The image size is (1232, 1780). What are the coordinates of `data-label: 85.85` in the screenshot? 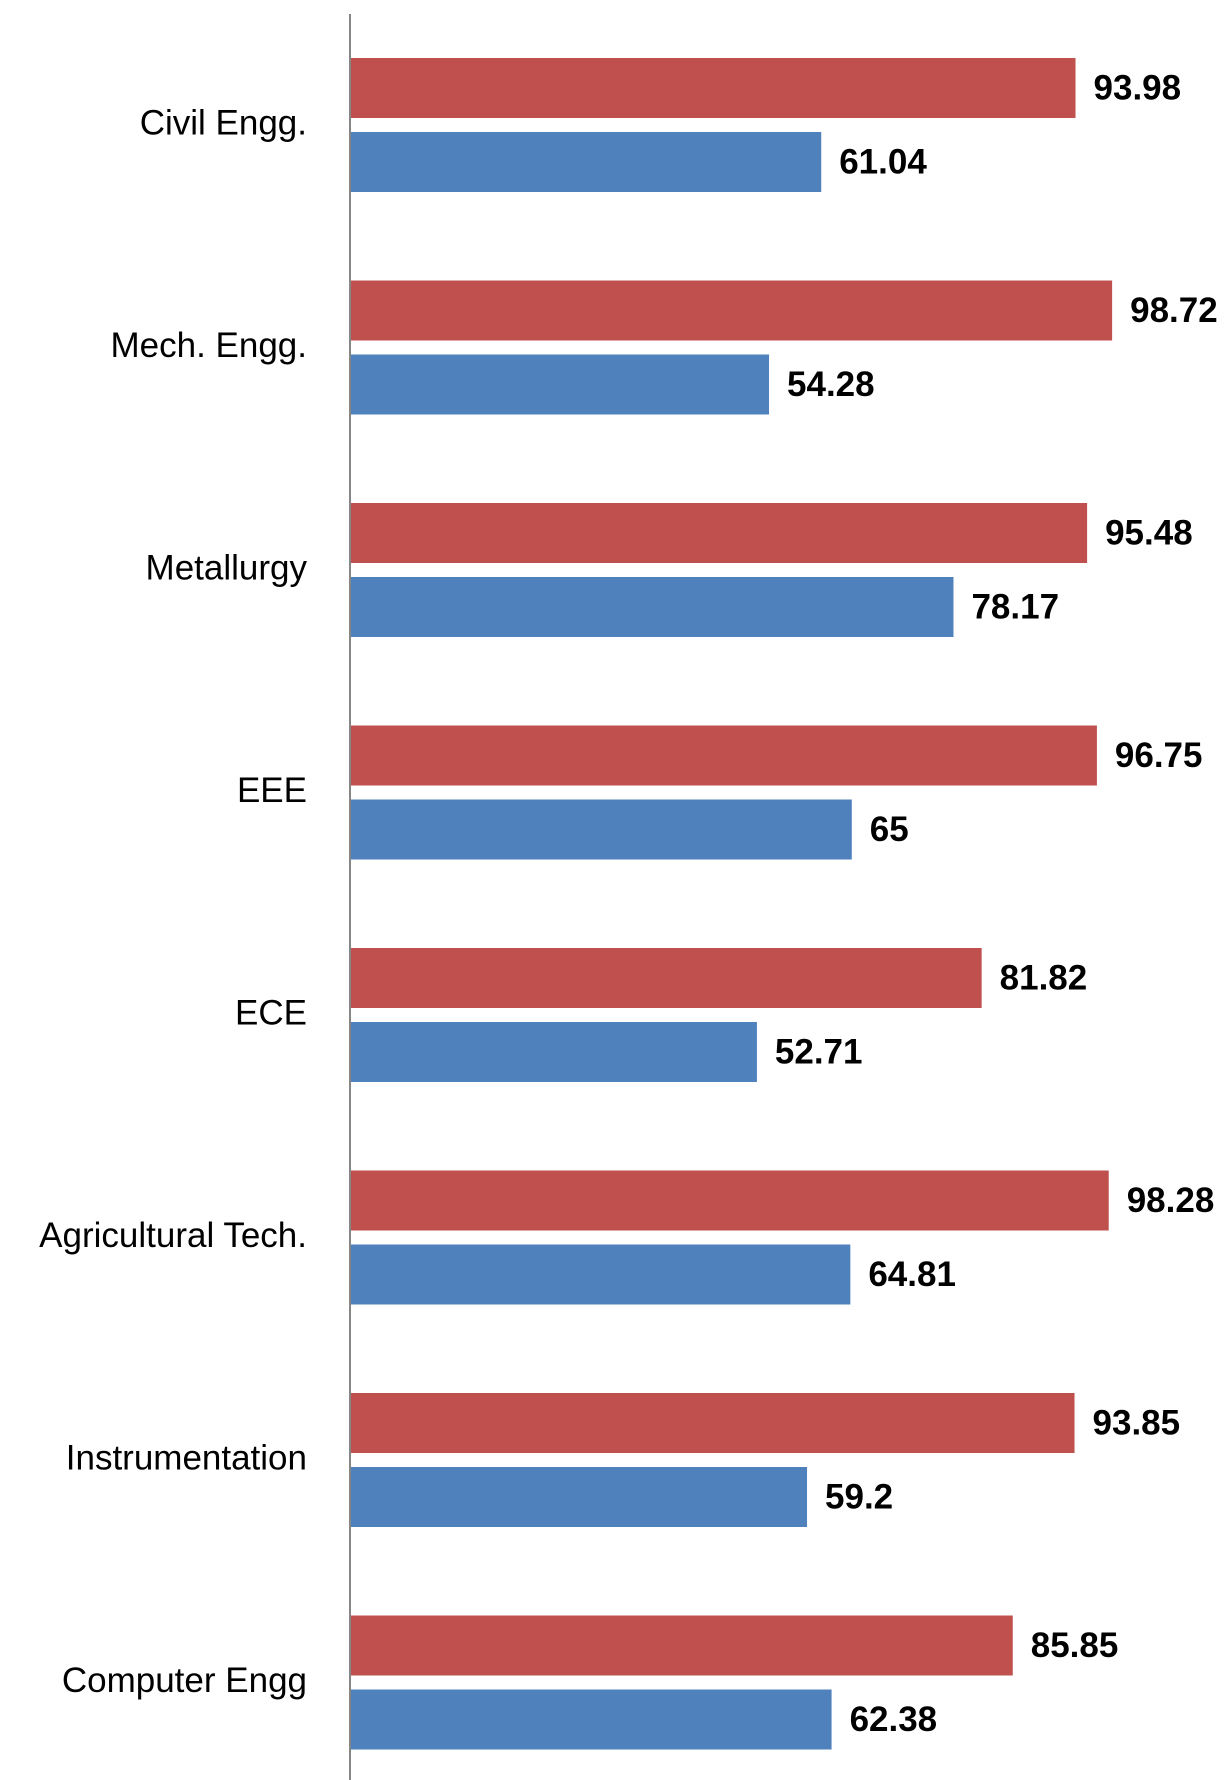 It's located at (1075, 1645).